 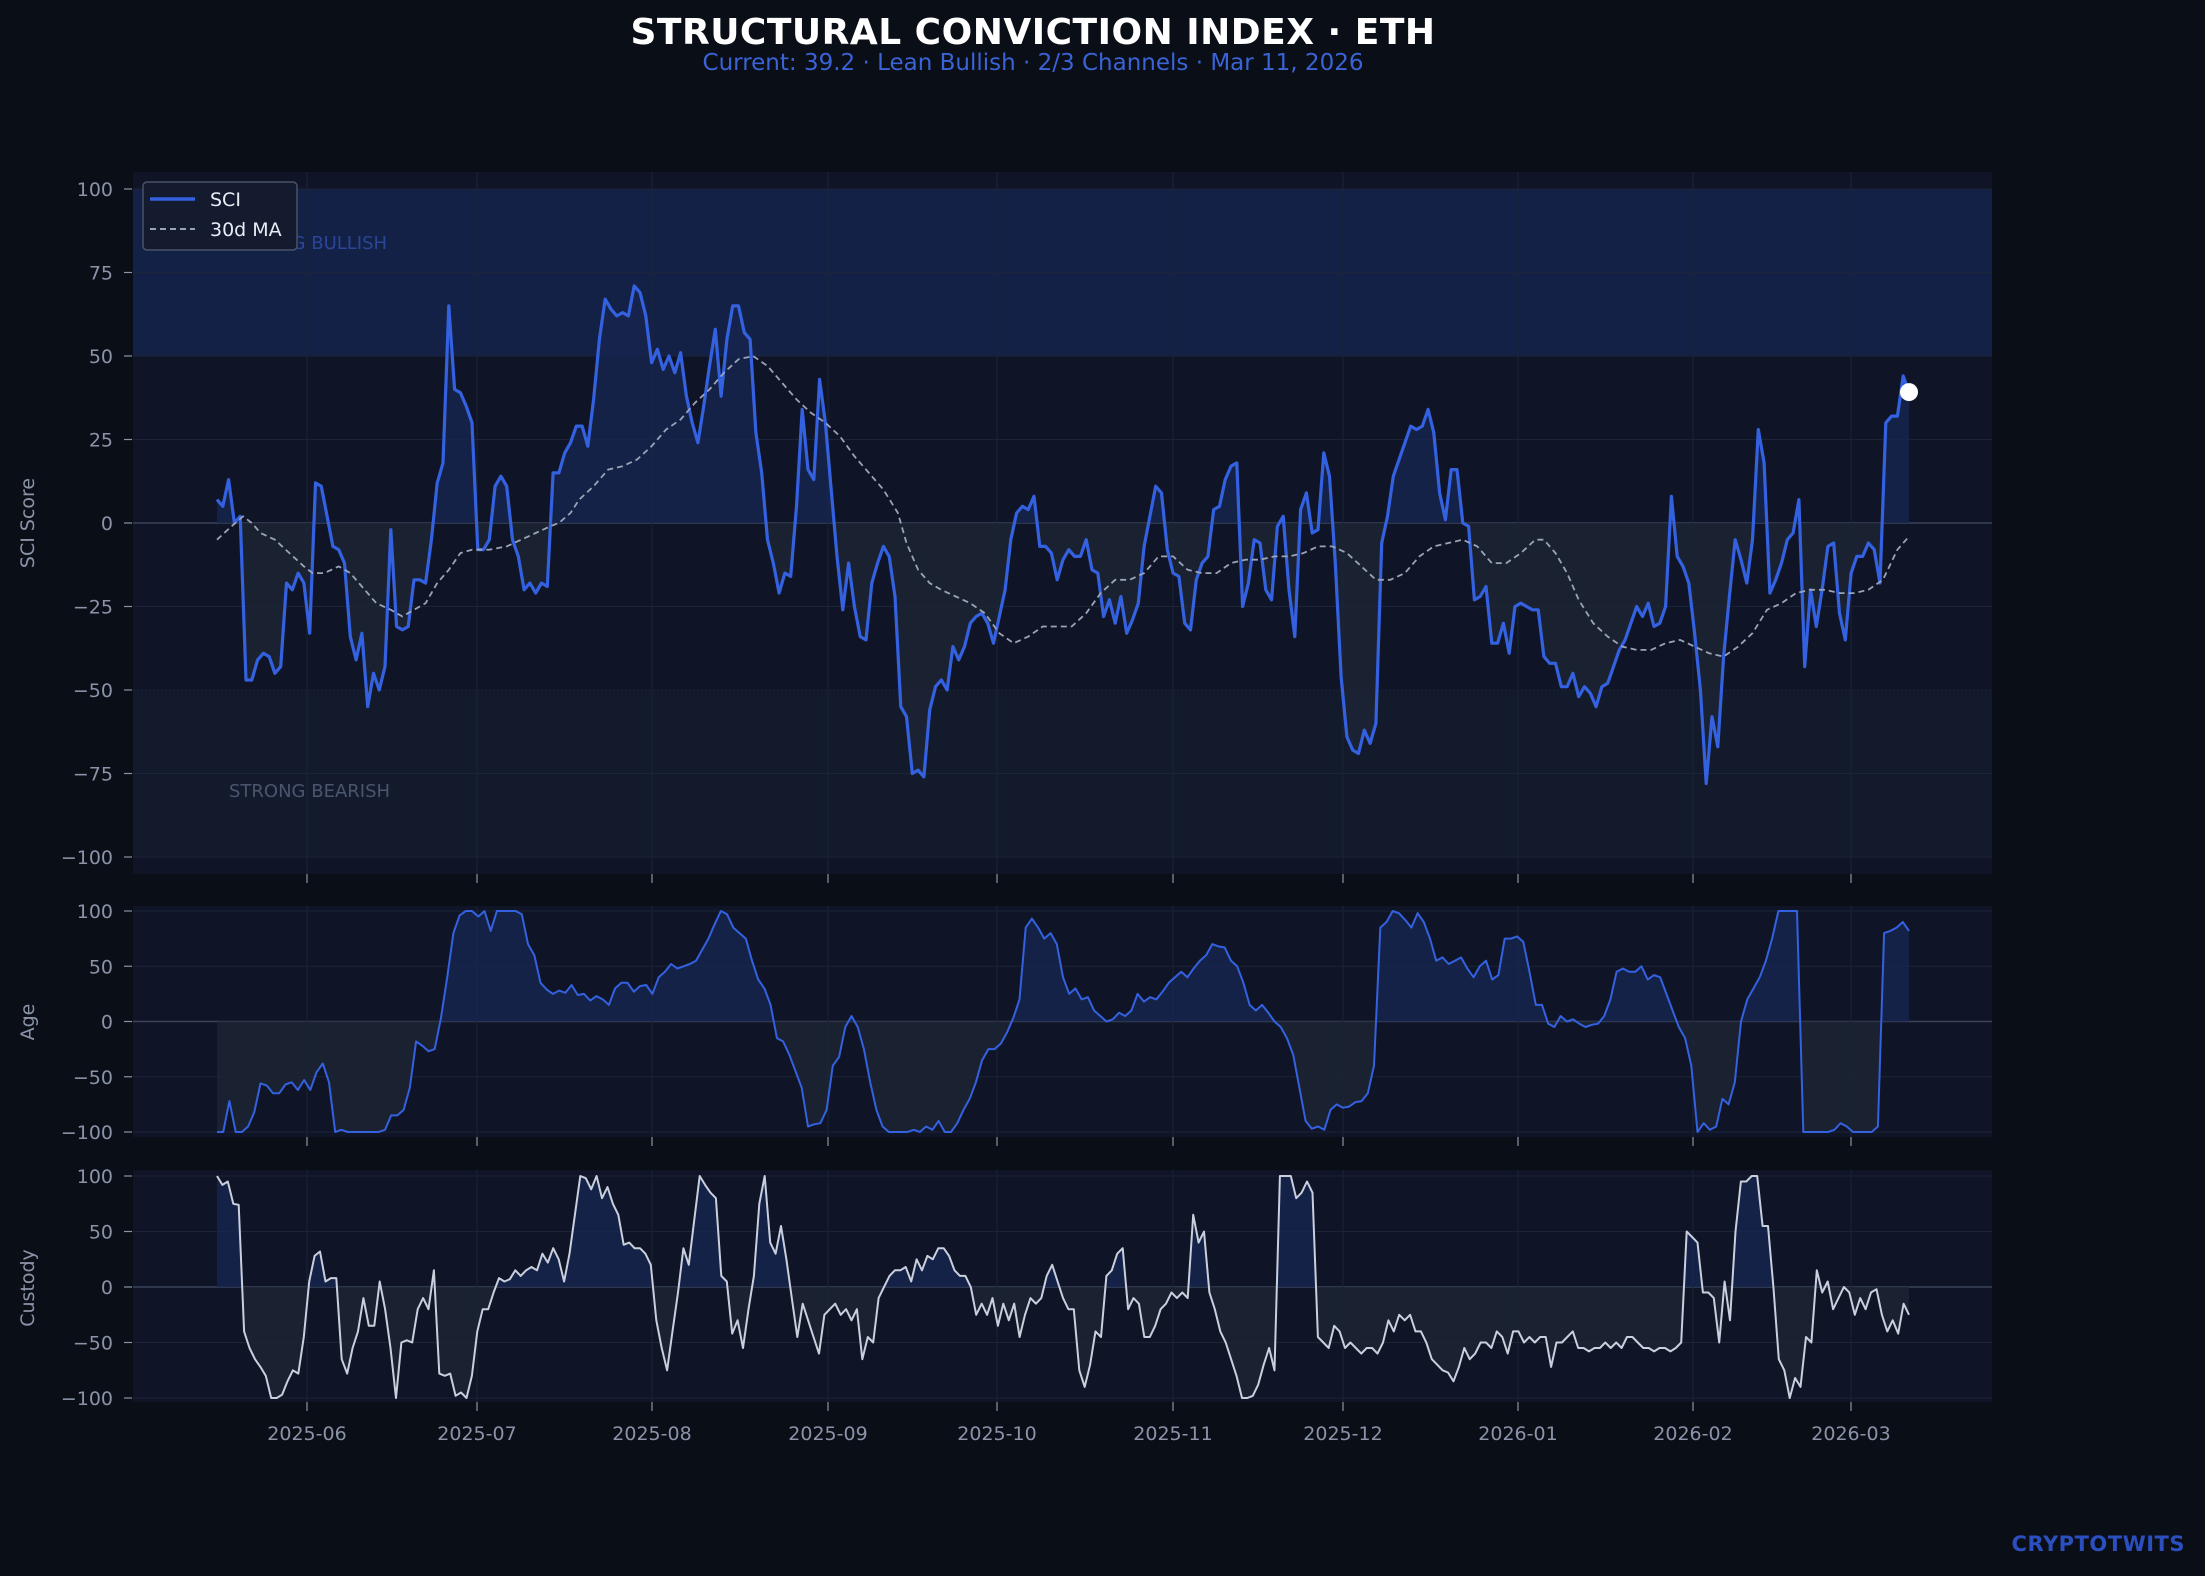 I want to click on panel-1-series-30d-ma, so click(x=1063, y=506).